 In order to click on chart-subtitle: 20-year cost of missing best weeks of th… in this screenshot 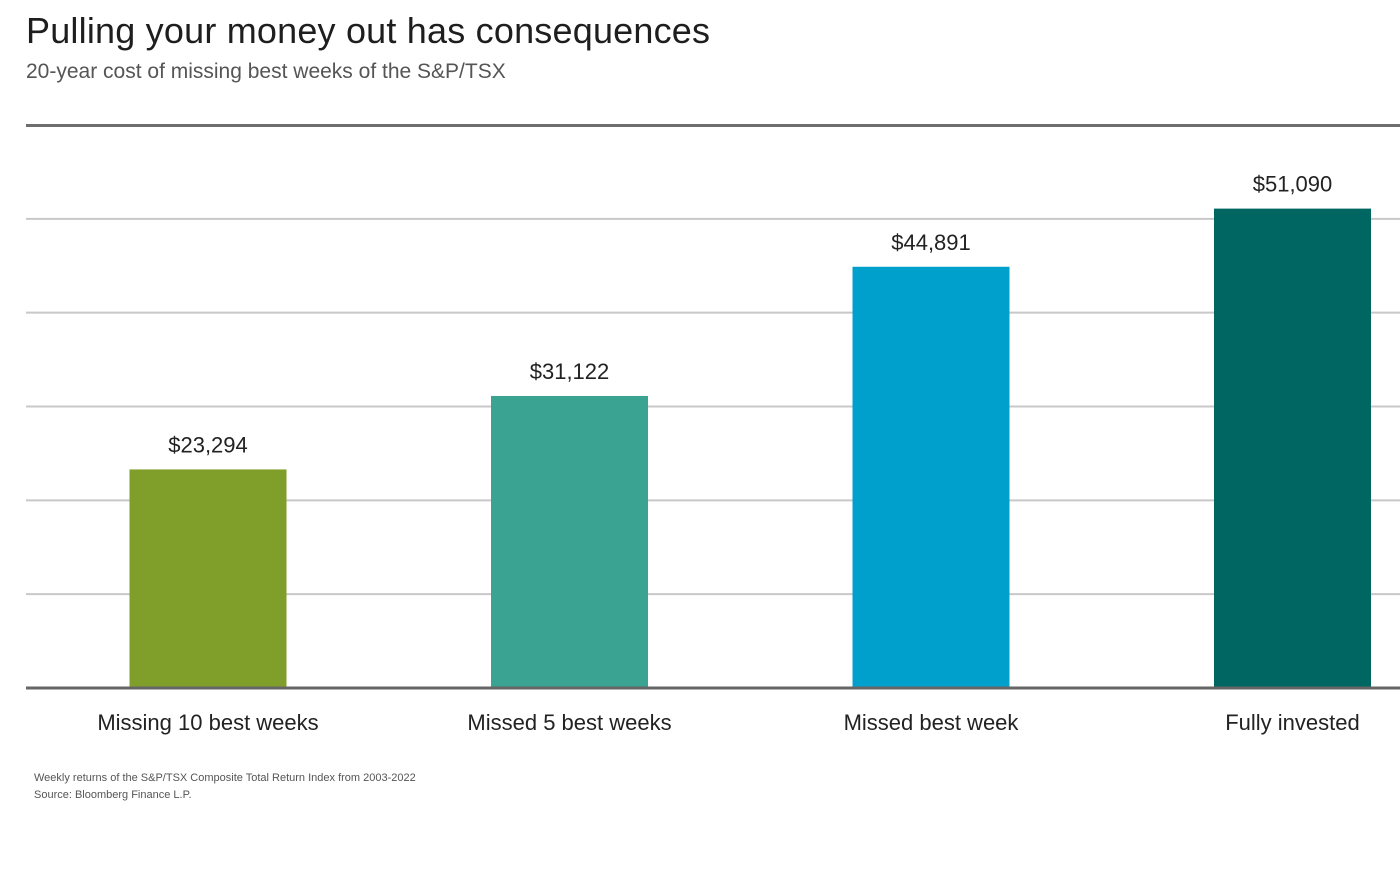, I will do `click(266, 71)`.